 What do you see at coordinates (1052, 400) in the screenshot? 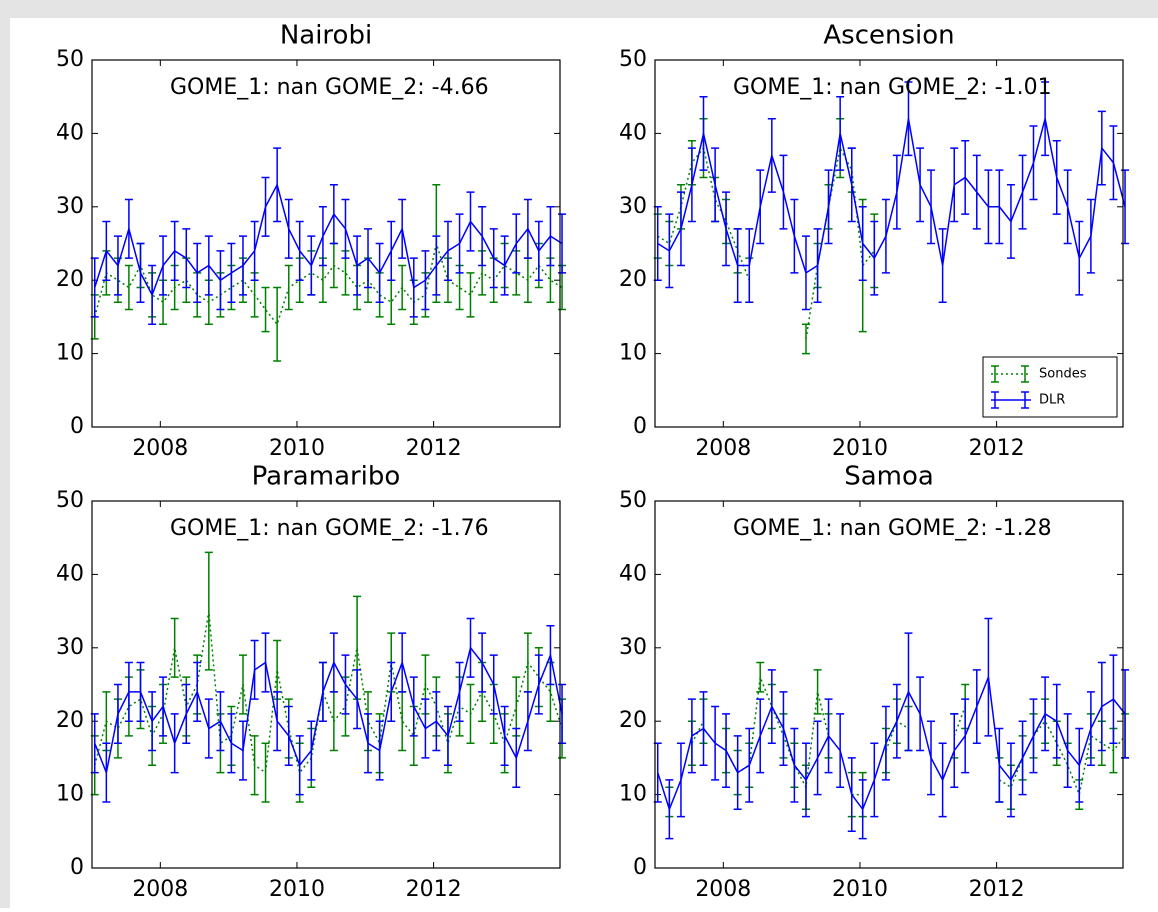
I see `legend-label: DLR` at bounding box center [1052, 400].